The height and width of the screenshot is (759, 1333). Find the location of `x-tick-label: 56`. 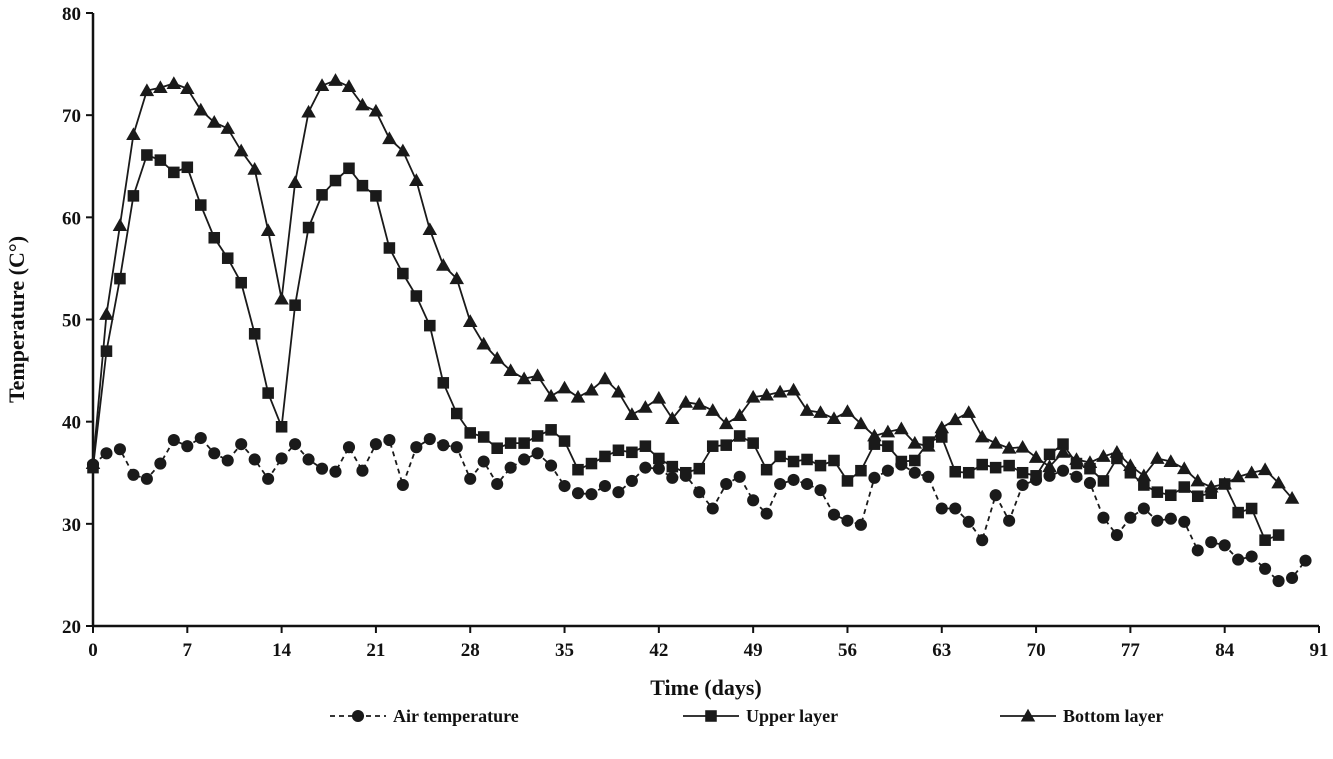

x-tick-label: 56 is located at coordinates (847, 650).